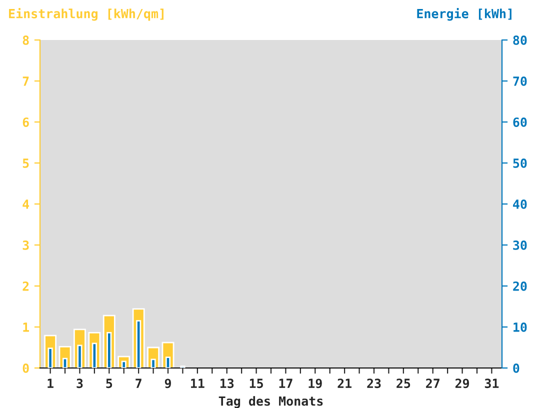 This screenshot has width=544, height=408. Describe the element at coordinates (516, 368) in the screenshot. I see `y2-tick-label: 0` at that location.